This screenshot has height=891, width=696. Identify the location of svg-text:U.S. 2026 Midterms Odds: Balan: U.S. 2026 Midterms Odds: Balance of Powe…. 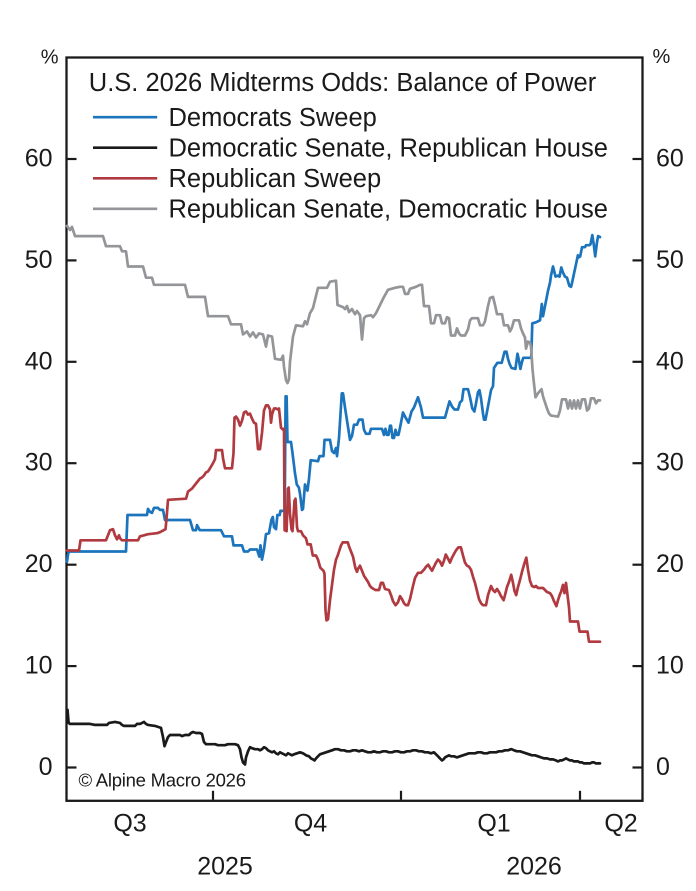
(343, 83).